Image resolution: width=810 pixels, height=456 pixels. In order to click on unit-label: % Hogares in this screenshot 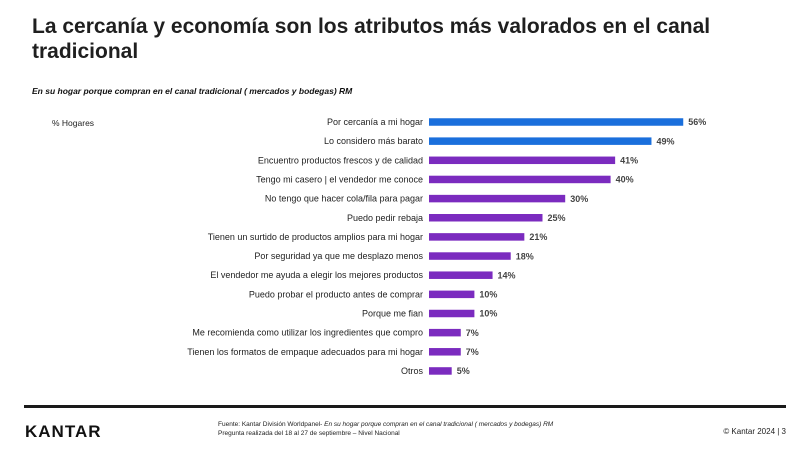, I will do `click(73, 123)`.